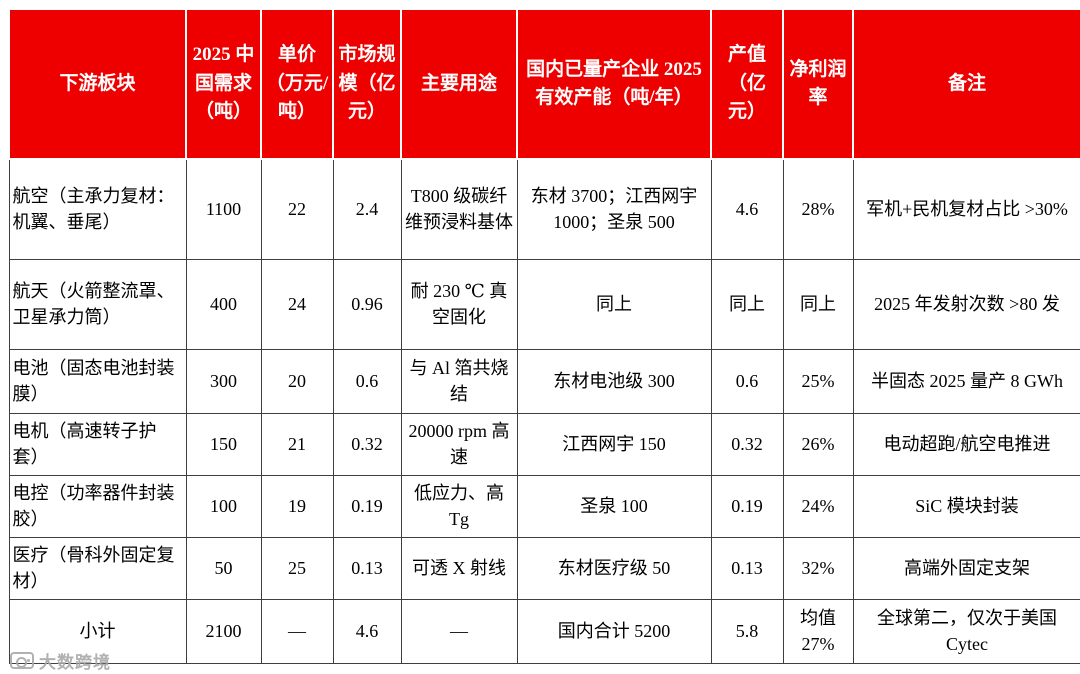  What do you see at coordinates (367, 209) in the screenshot?
I see `table-cell: 2.4` at bounding box center [367, 209].